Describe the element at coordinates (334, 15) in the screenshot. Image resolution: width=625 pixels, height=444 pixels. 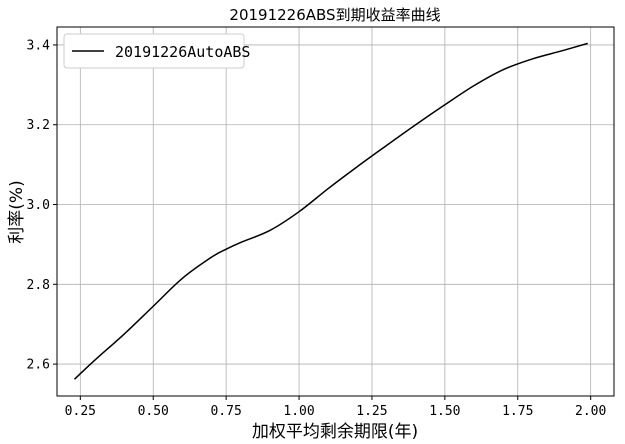
I see `chart-title: 20191226ABS到期收益率曲线` at that location.